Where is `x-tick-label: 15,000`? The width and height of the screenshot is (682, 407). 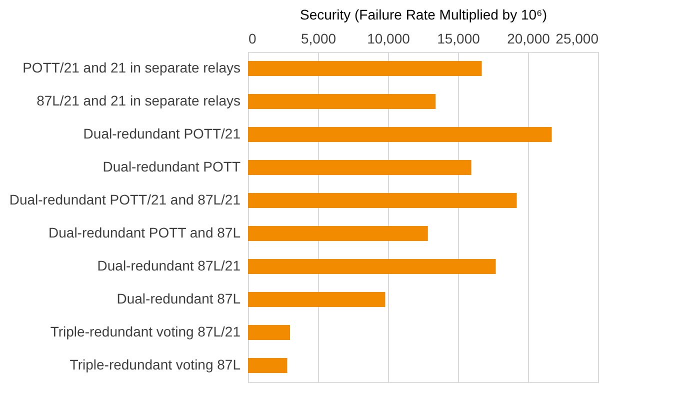 x-tick-label: 15,000 is located at coordinates (458, 38).